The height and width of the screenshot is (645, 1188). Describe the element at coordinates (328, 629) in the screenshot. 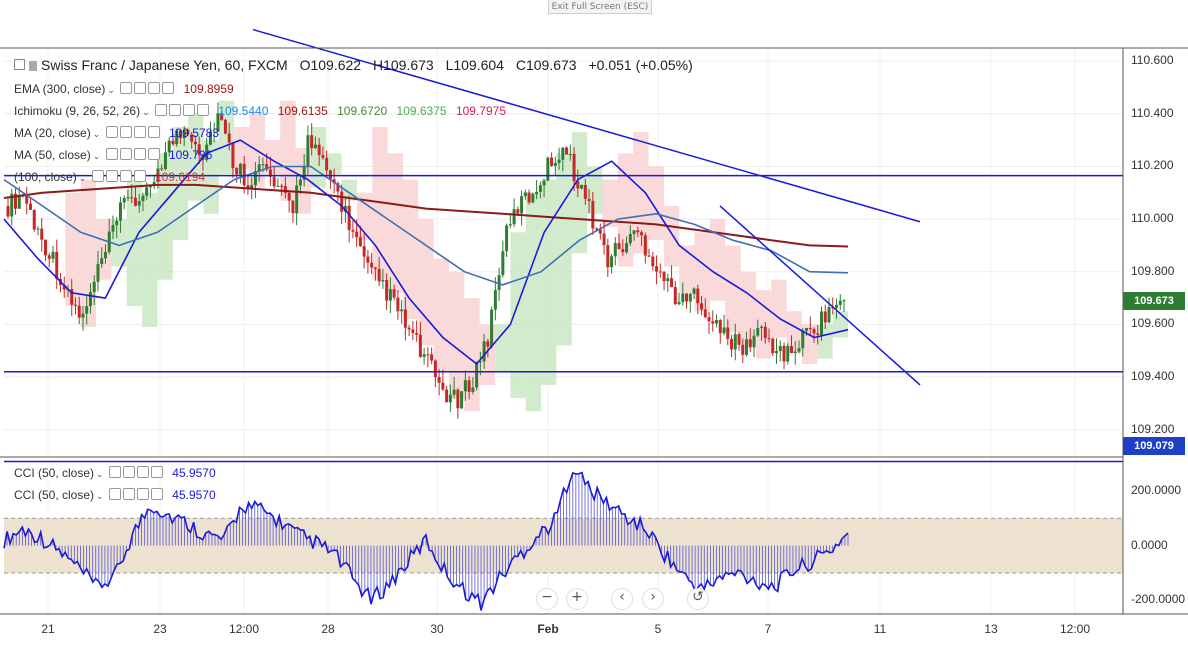

I see `x-tick-label: 28` at that location.